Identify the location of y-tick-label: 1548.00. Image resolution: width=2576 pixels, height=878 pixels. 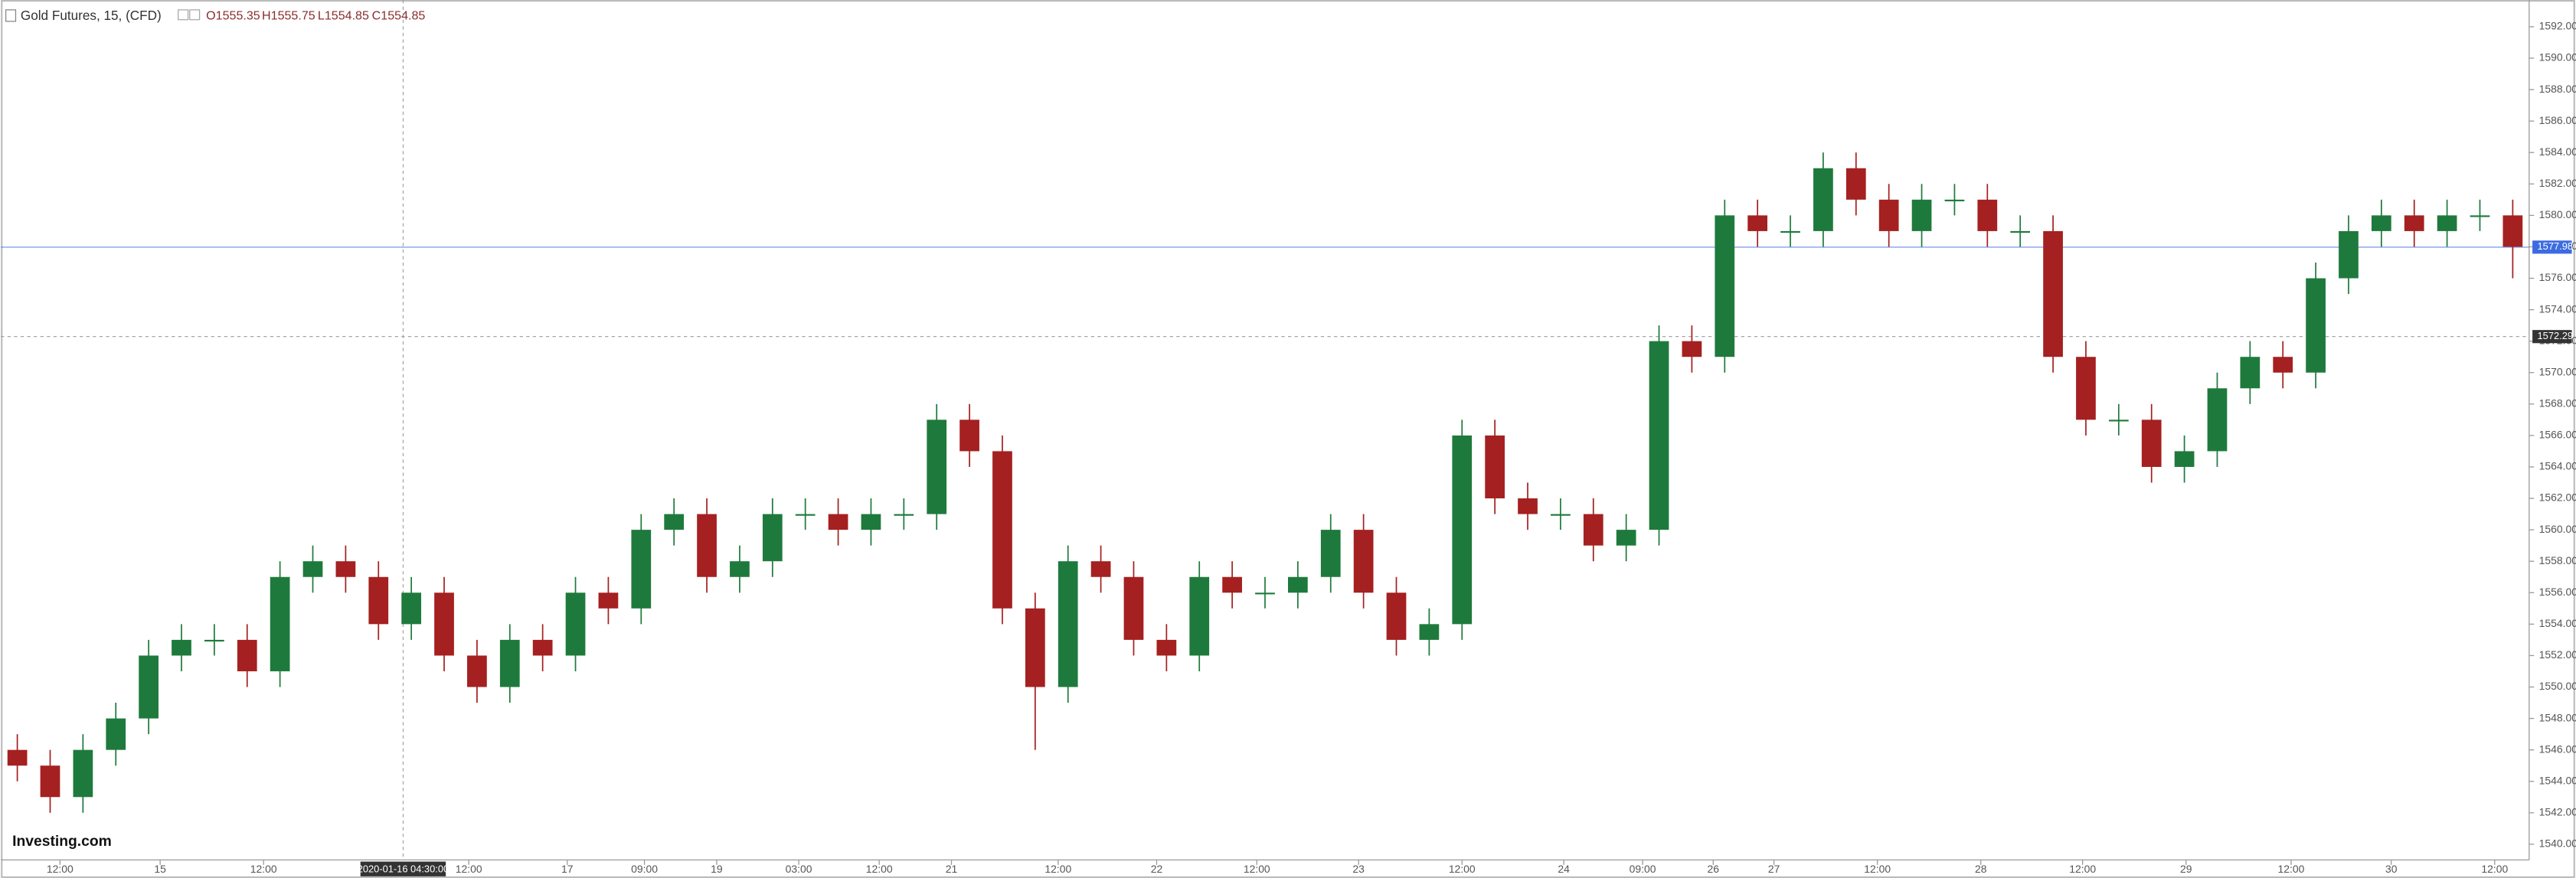
(2557, 717).